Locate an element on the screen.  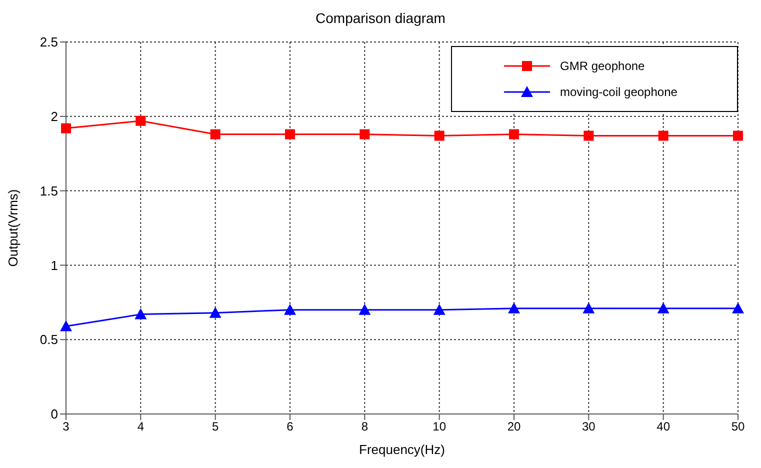
y-axis-title: Output(Vrms) is located at coordinates (13, 228).